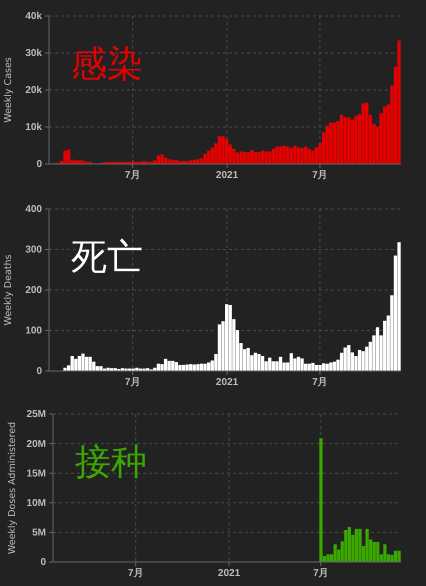 This screenshot has width=426, height=586. What do you see at coordinates (33, 128) in the screenshot?
I see `y-tick-label: 10k` at bounding box center [33, 128].